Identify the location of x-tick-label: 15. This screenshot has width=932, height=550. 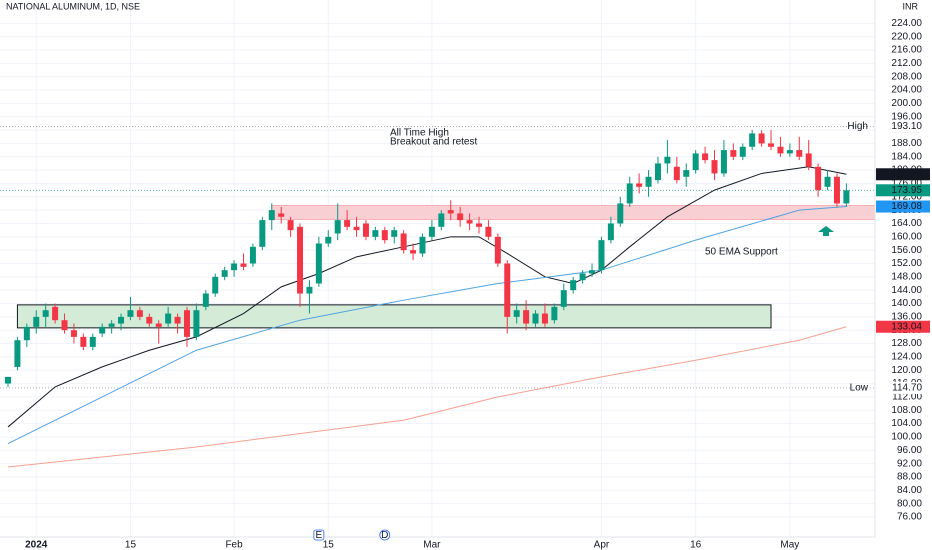
(131, 545).